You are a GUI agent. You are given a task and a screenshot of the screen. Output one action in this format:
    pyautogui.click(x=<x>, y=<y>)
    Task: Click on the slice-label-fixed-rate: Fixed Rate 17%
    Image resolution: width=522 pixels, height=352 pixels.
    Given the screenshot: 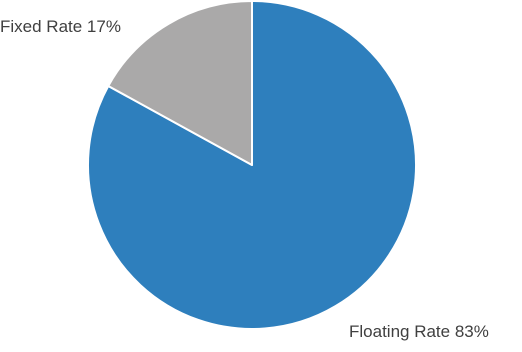 What is the action you would take?
    pyautogui.click(x=60, y=26)
    